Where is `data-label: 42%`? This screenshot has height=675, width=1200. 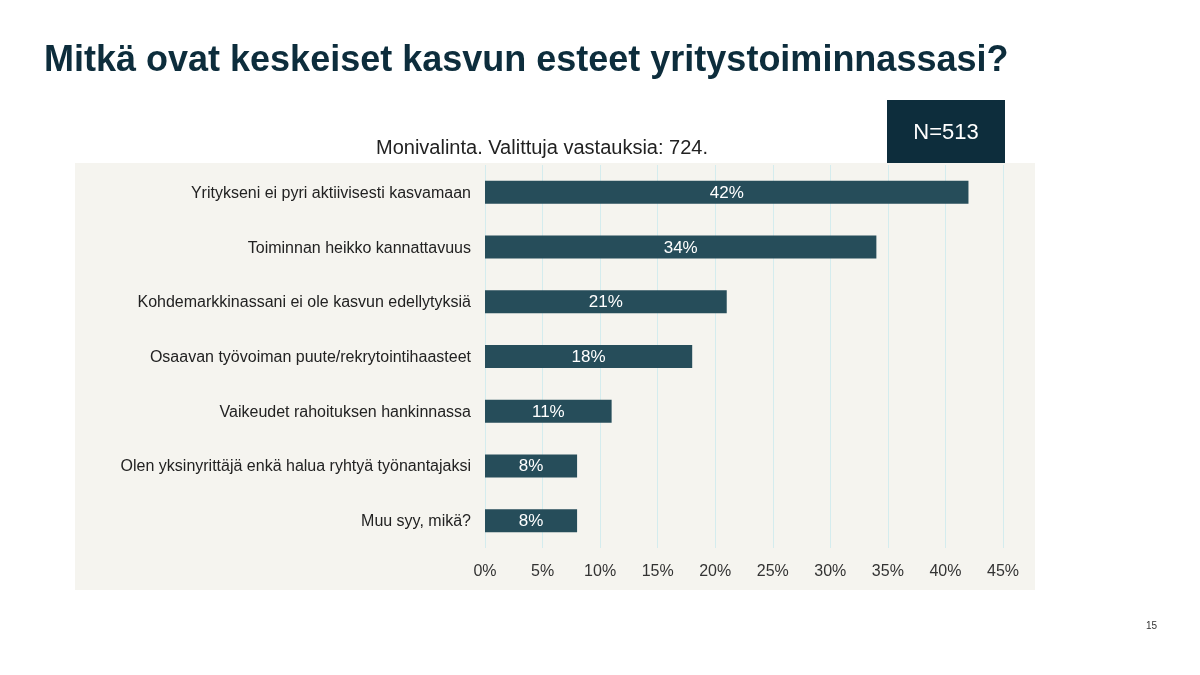
data-label: 42% is located at coordinates (726, 192).